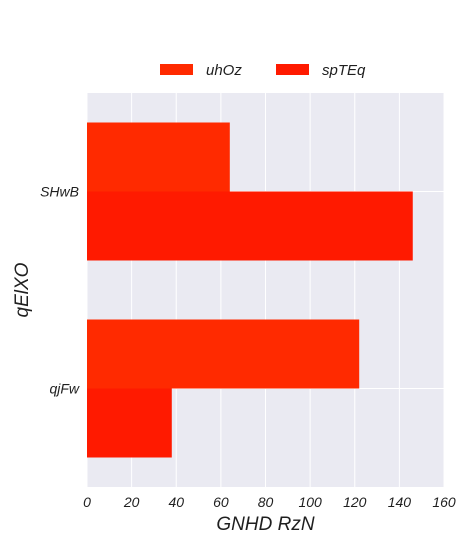 Image resolution: width=468 pixels, height=551 pixels. I want to click on x-tick-label: 40, so click(176, 502).